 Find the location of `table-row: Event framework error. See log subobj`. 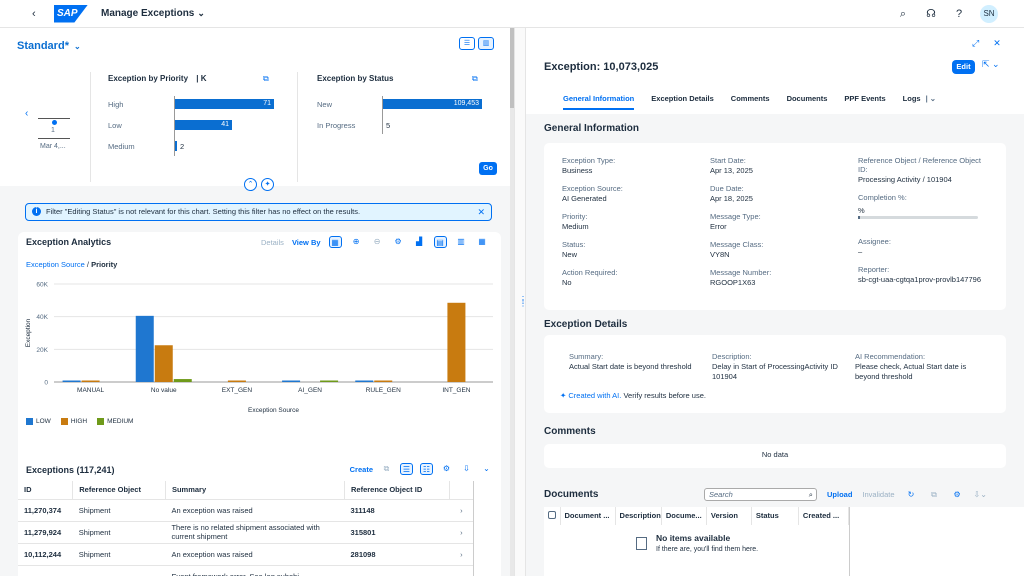

table-row: Event framework error. See log subobj is located at coordinates (245, 570).